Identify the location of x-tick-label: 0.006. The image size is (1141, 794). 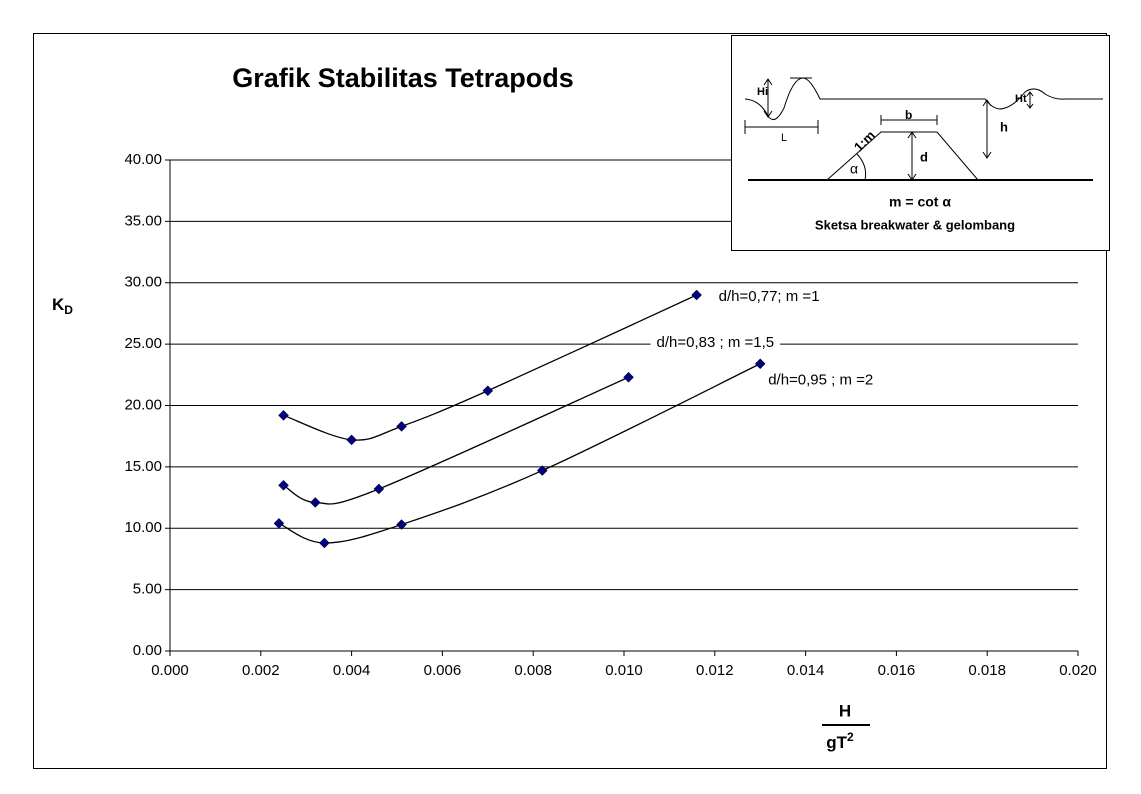
(443, 670).